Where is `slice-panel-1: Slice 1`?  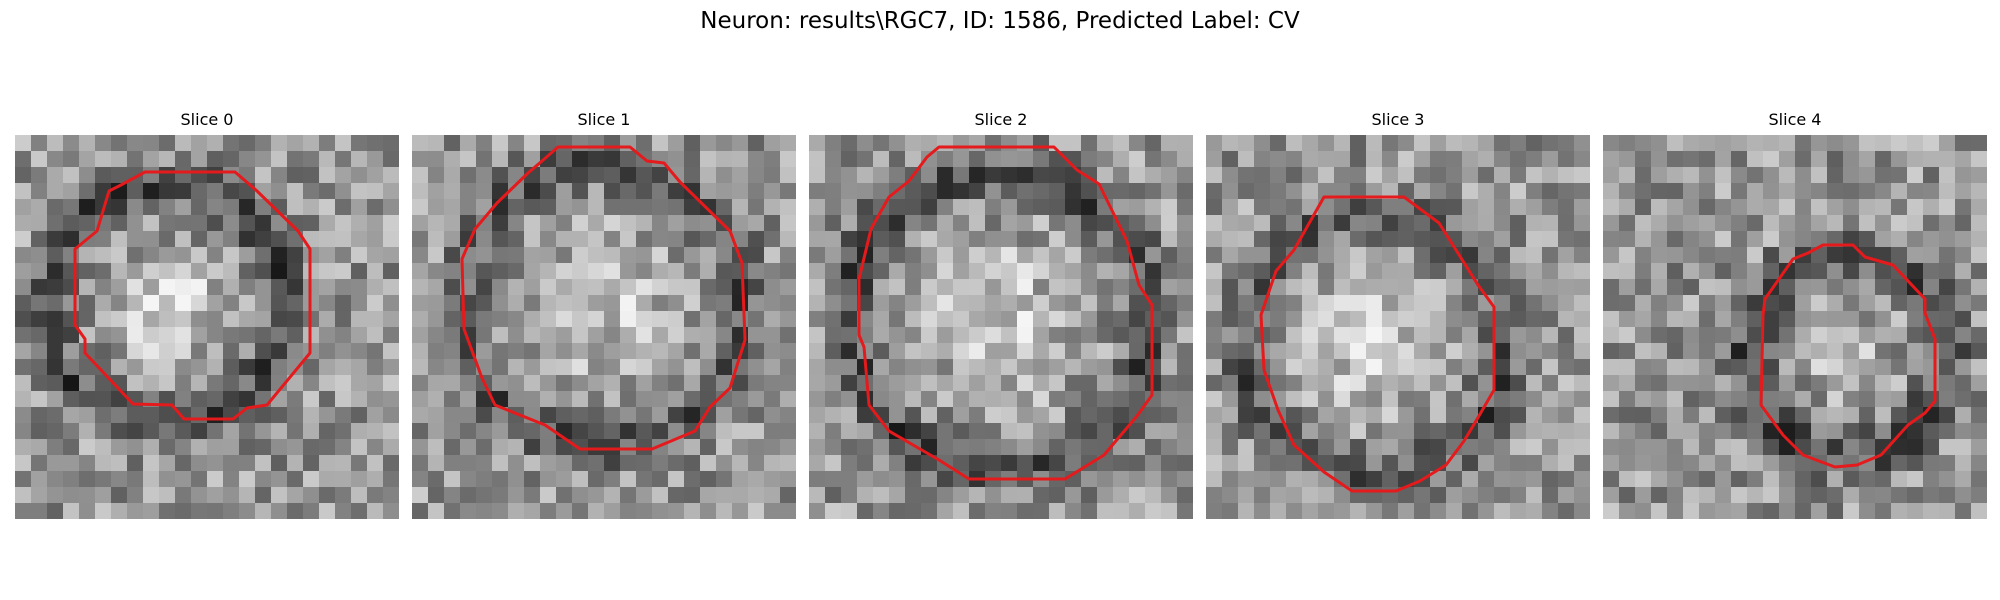
slice-panel-1: Slice 1 is located at coordinates (604, 313).